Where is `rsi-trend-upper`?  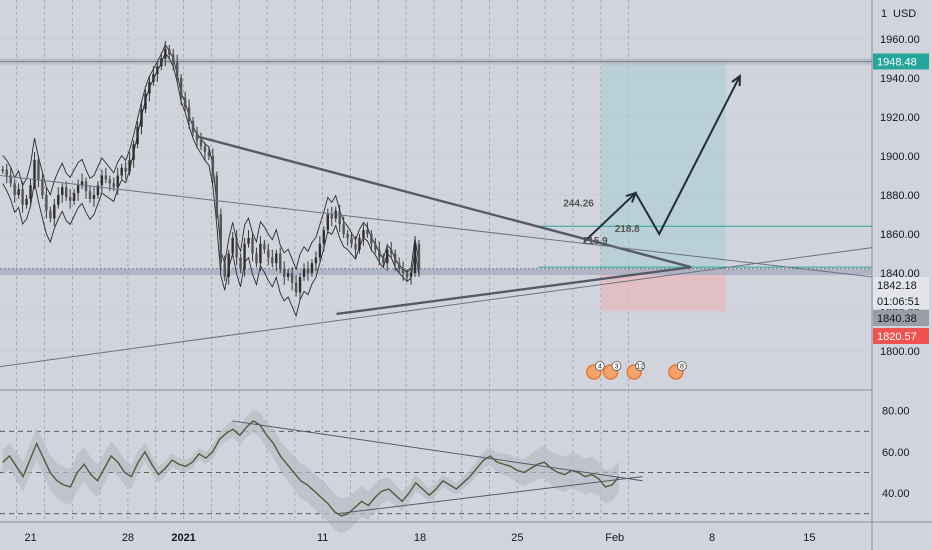
rsi-trend-upper is located at coordinates (437, 451).